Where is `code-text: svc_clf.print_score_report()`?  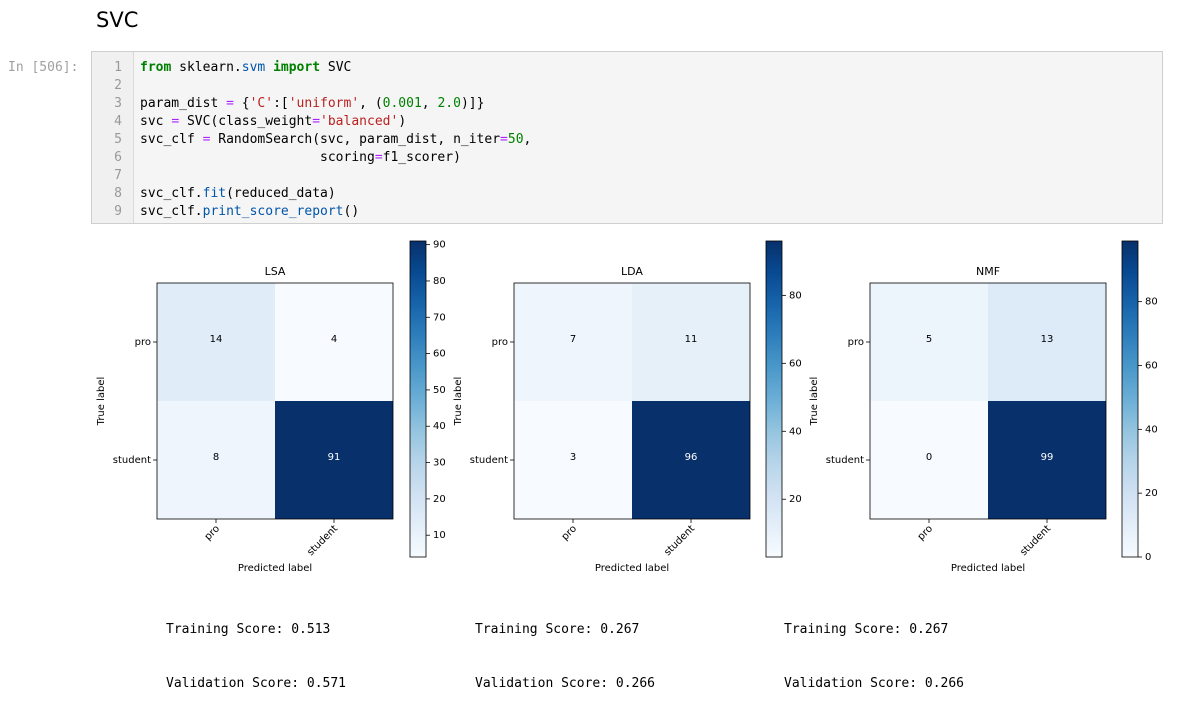
code-text: svc_clf.print_score_report() is located at coordinates (250, 211).